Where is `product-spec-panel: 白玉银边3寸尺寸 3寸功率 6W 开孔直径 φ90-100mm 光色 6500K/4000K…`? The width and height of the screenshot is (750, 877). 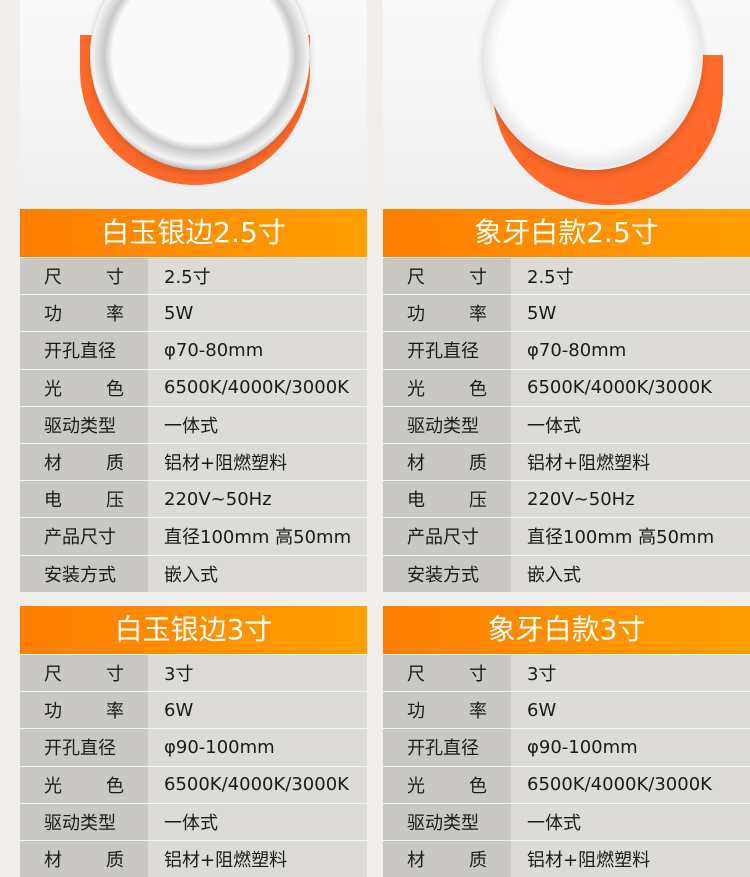
product-spec-panel: 白玉银边3寸尺寸 3寸功率 6W 开孔直径 φ90-100mm 光色 6500K/4000K… is located at coordinates (193, 741).